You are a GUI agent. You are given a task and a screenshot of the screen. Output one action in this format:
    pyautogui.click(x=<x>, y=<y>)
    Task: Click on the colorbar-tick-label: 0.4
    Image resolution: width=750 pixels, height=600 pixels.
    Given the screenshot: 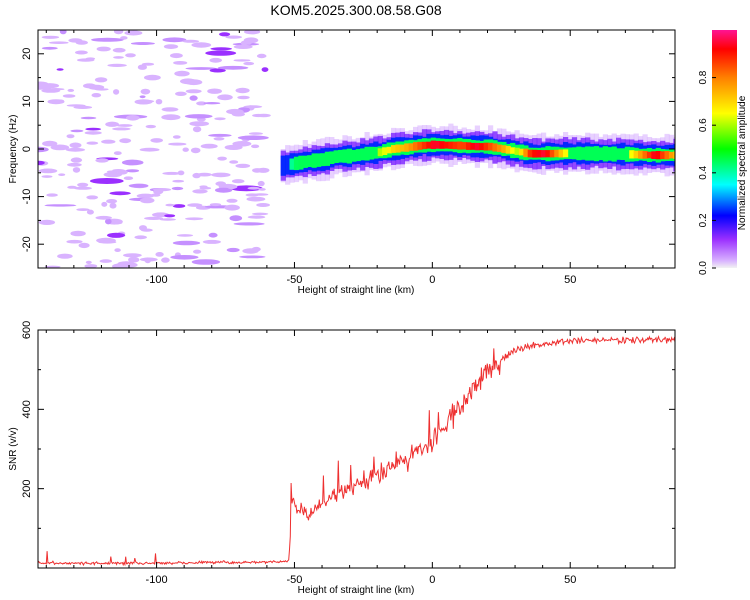 What is the action you would take?
    pyautogui.click(x=703, y=172)
    